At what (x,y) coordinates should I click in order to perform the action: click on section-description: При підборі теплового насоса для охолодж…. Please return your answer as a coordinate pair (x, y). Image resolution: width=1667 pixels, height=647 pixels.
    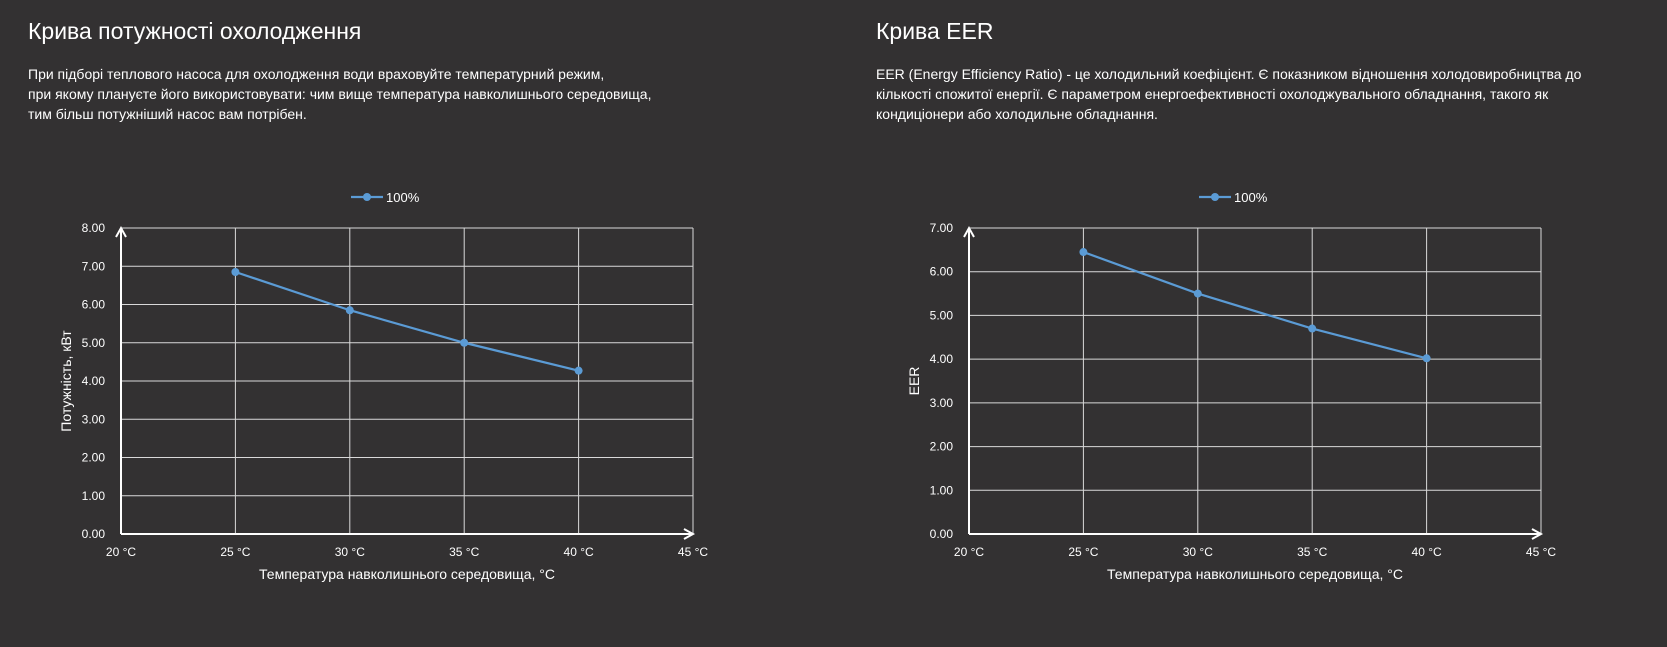
    Looking at the image, I should click on (339, 94).